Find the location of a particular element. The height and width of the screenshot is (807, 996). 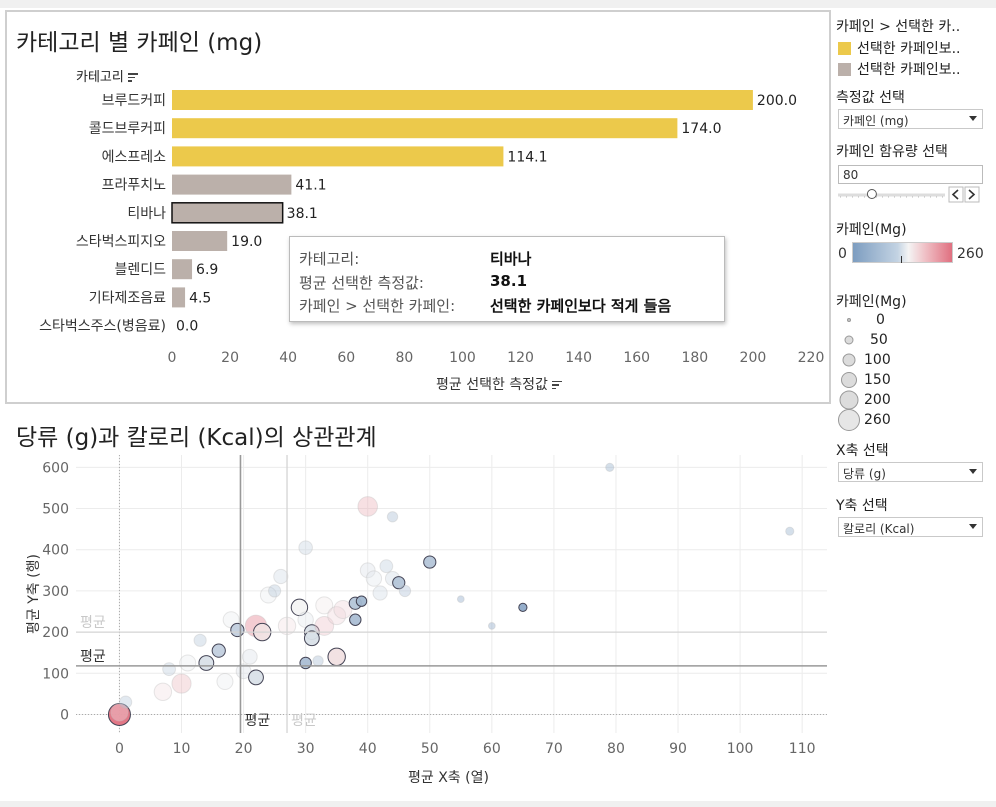

scatter-x-tick-label: 10 is located at coordinates (182, 749).